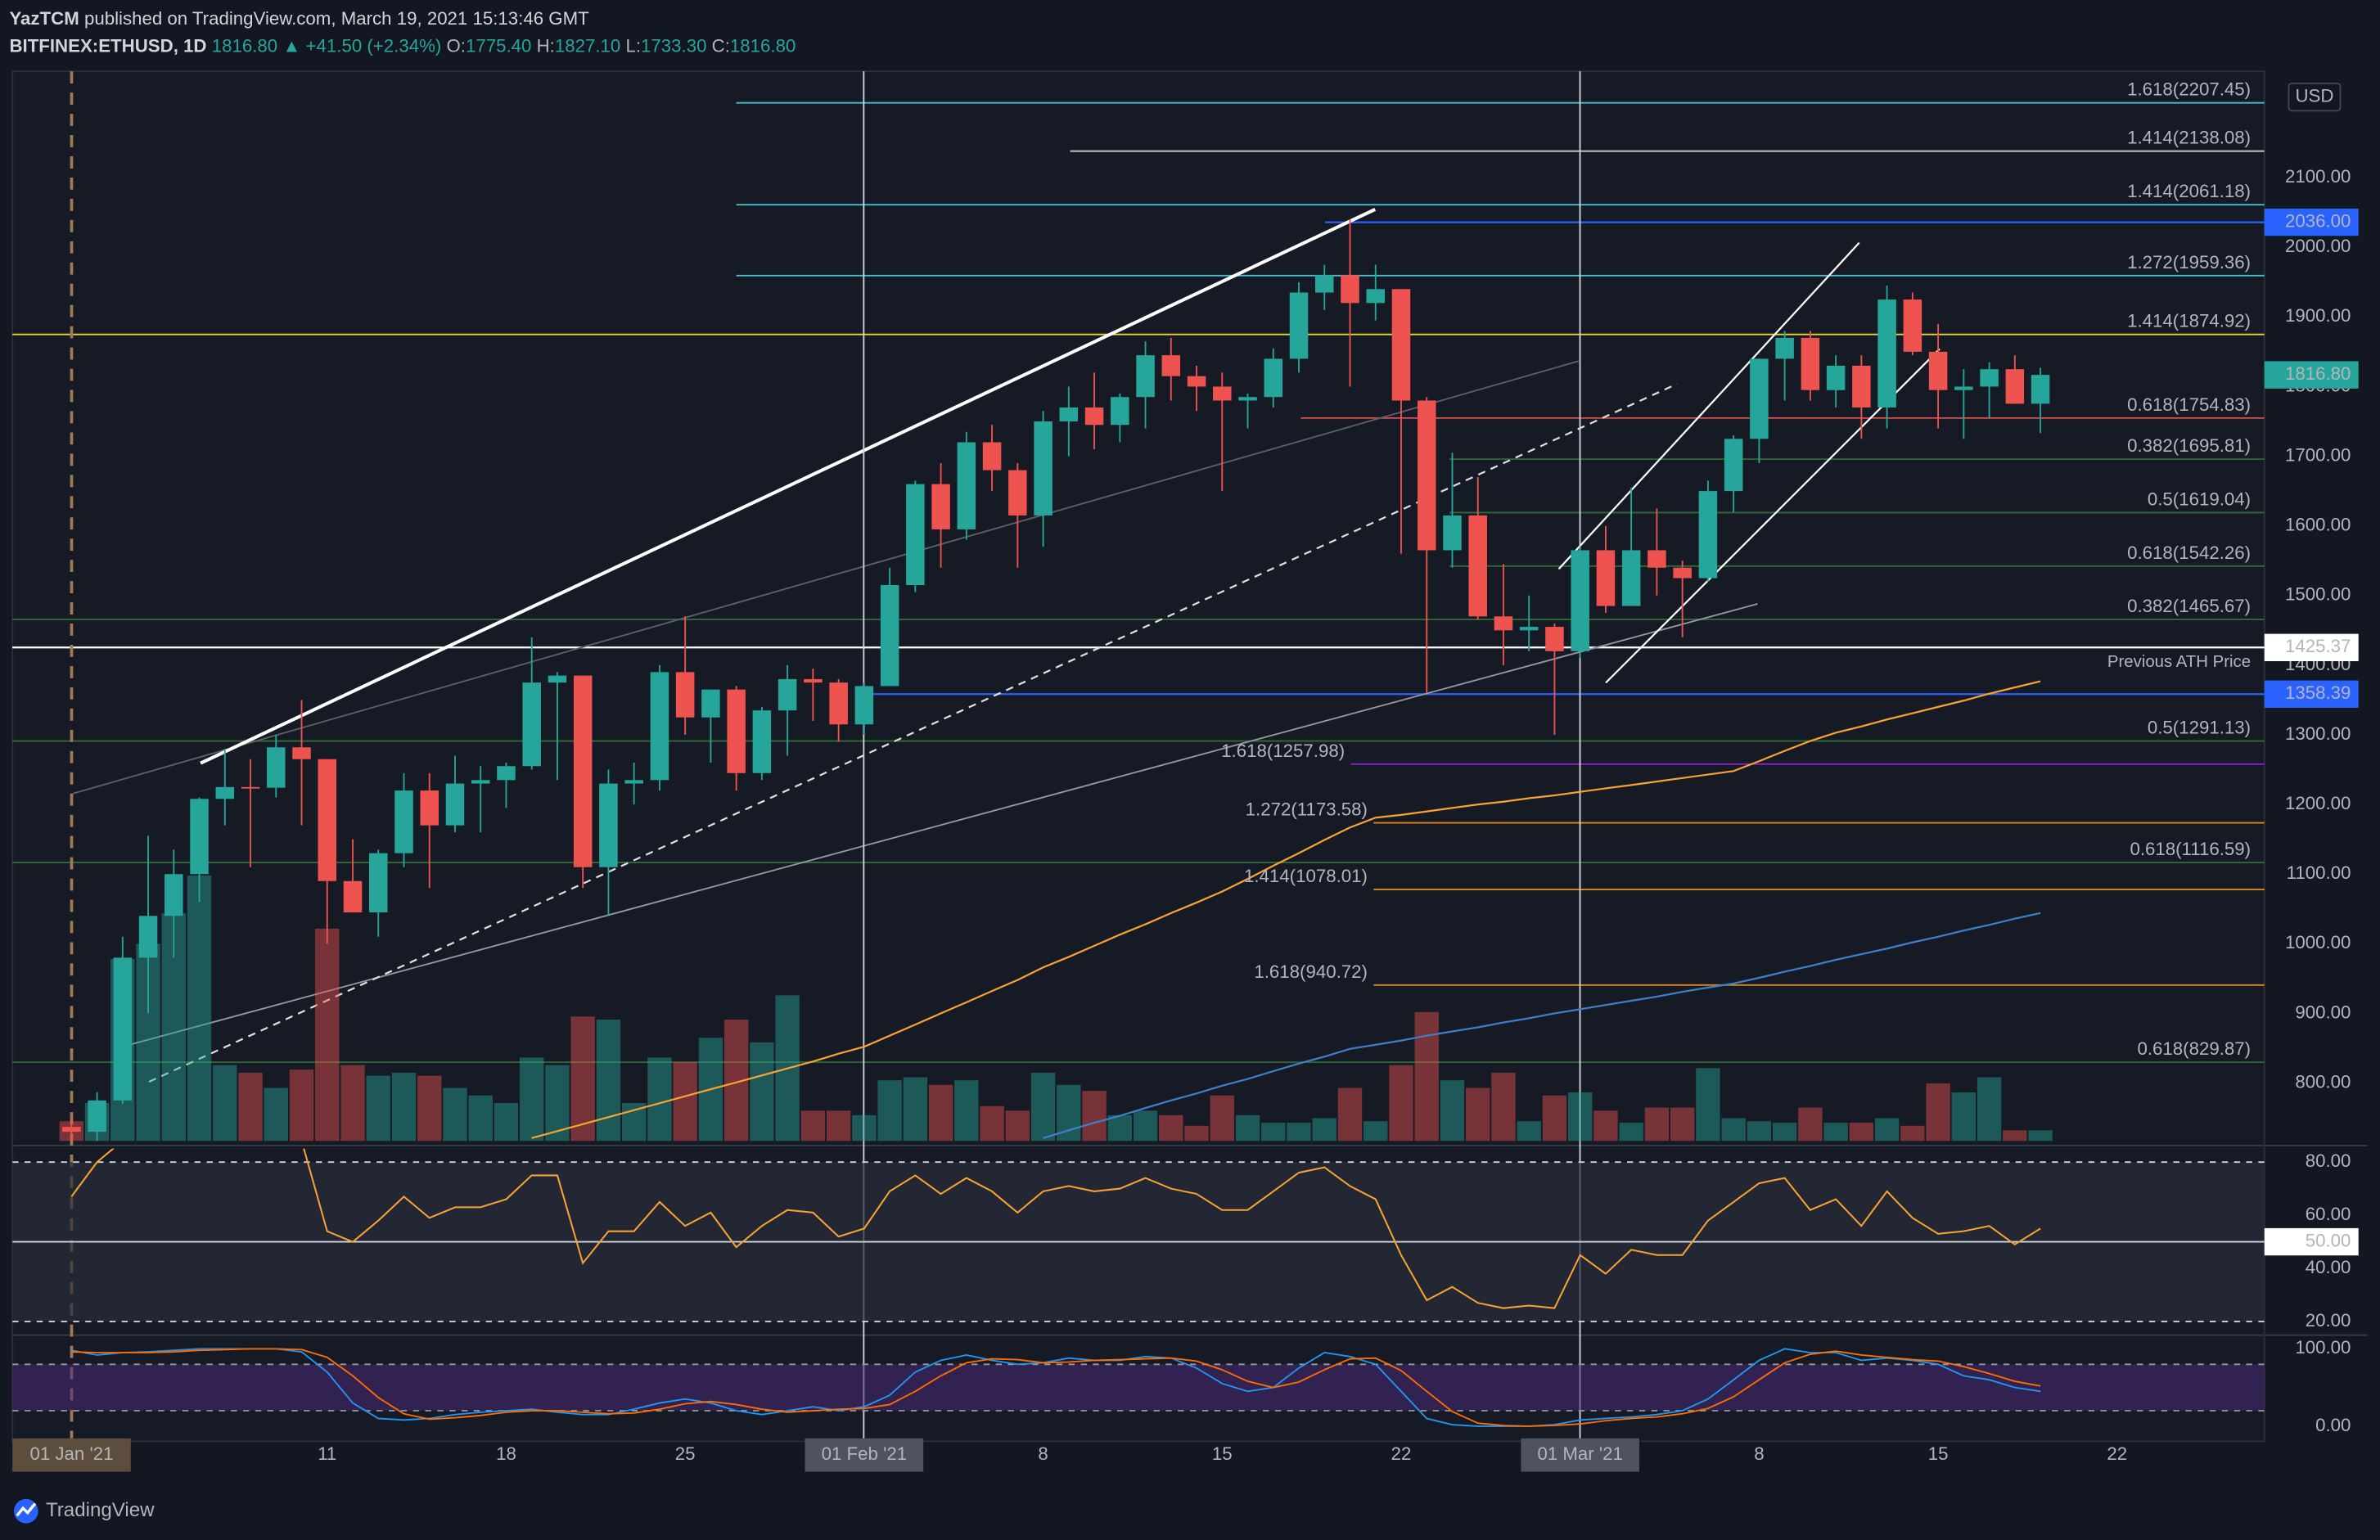  I want to click on x-tick-label: 01 Feb '21, so click(865, 1453).